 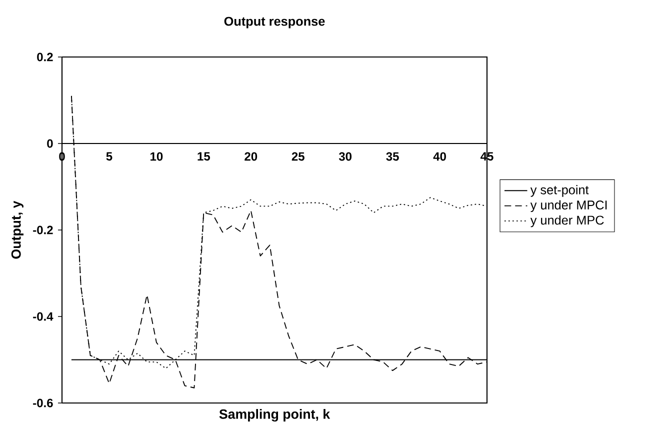 What do you see at coordinates (204, 156) in the screenshot?
I see `x-tick-label: 15` at bounding box center [204, 156].